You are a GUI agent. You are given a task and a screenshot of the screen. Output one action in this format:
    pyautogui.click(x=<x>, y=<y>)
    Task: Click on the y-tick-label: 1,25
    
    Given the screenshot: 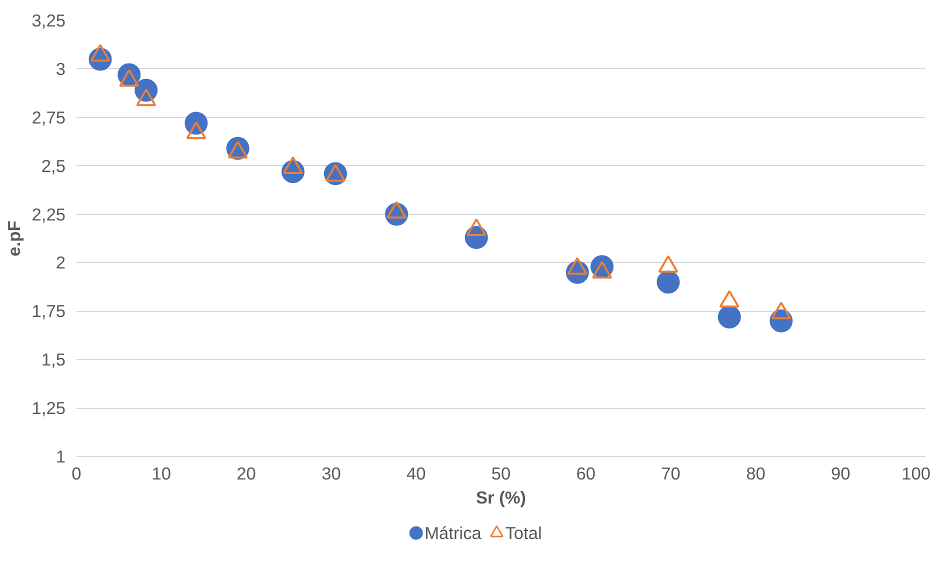 What is the action you would take?
    pyautogui.click(x=49, y=408)
    